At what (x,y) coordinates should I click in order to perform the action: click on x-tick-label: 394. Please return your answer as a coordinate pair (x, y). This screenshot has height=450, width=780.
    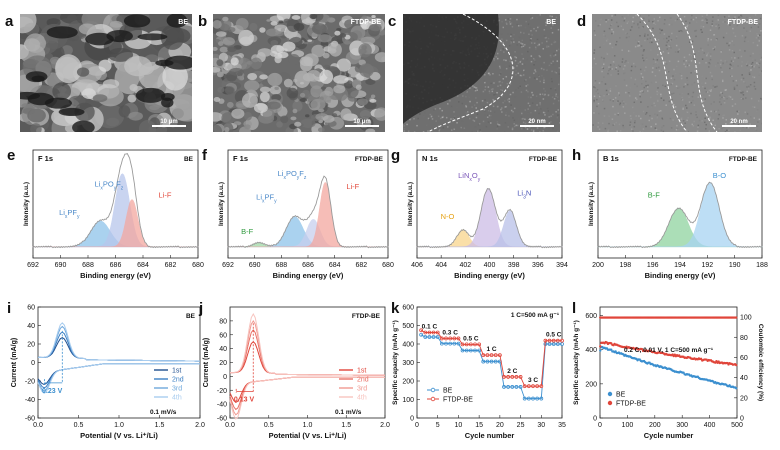
    Looking at the image, I should click on (562, 265).